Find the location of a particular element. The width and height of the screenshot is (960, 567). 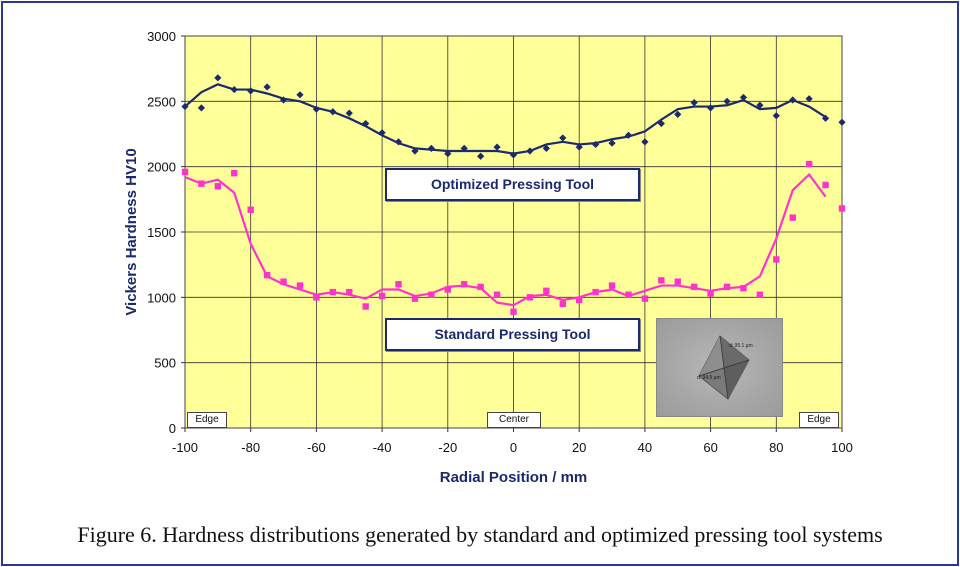

y-tick-label: 0 is located at coordinates (172, 428).